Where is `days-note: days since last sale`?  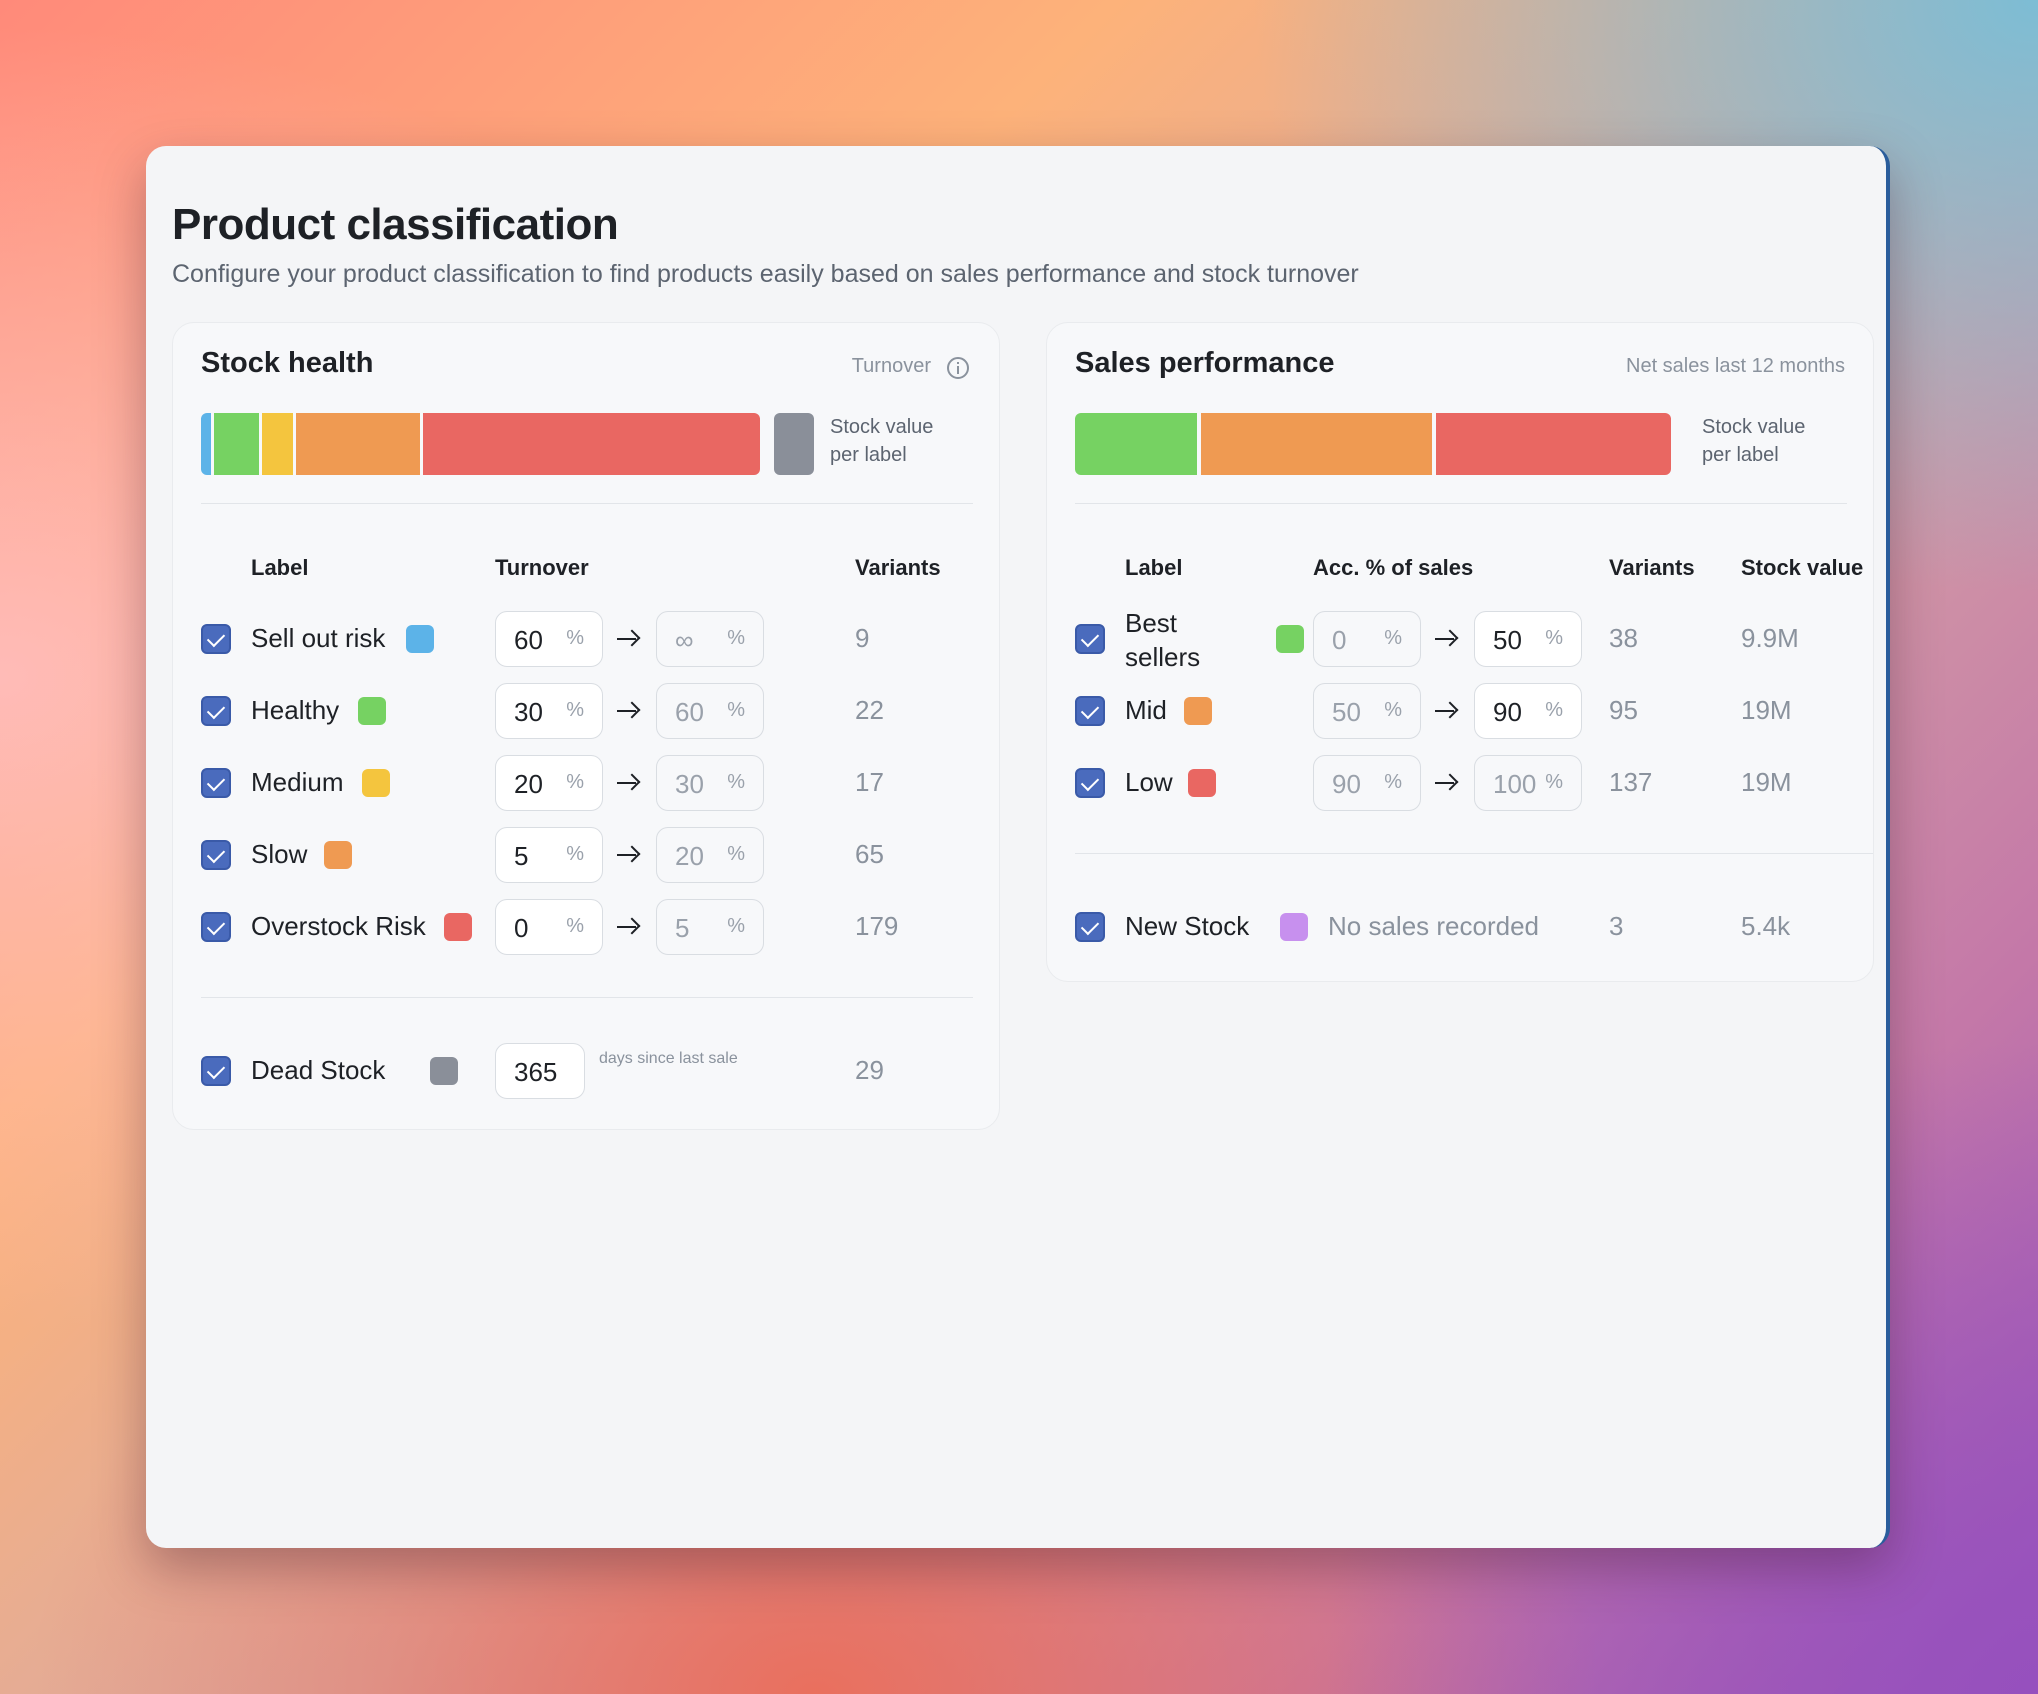
days-note: days since last sale is located at coordinates (668, 1058).